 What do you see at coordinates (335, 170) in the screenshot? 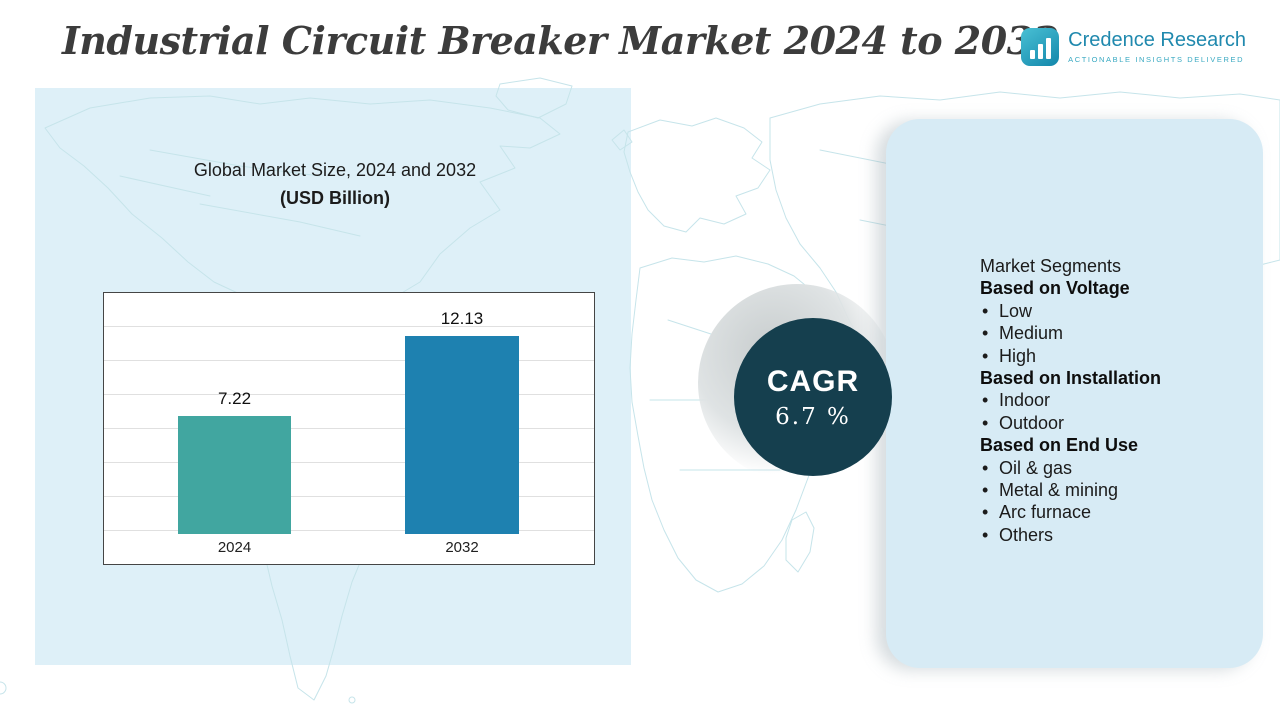
I see `chart-title: Global Market Size, 2024 and 2032` at bounding box center [335, 170].